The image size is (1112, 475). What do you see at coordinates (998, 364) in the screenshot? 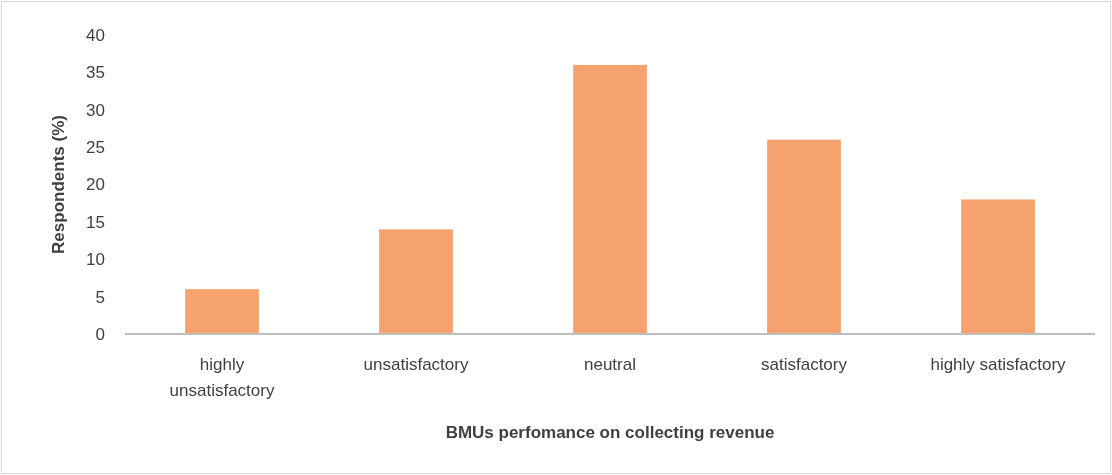
I see `x-tick-label: highly satisfactory` at bounding box center [998, 364].